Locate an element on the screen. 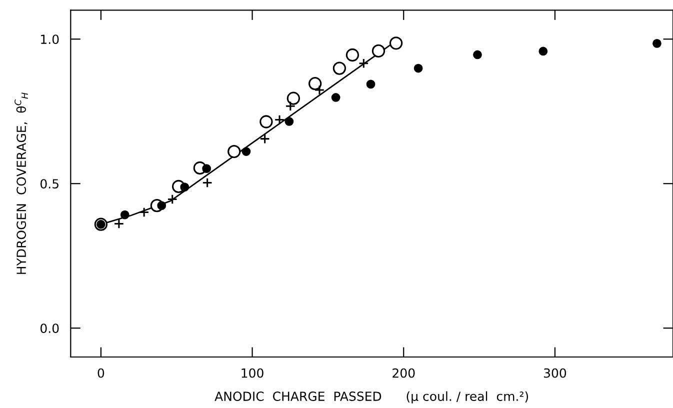 The image size is (673, 408). x-tick-label: 200 is located at coordinates (403, 373).